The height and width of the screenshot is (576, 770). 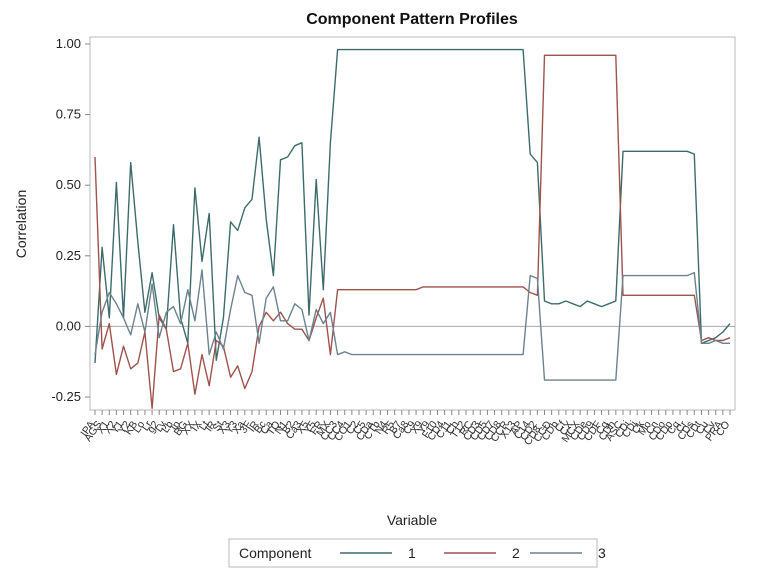 What do you see at coordinates (246, 427) in the screenshot?
I see `x-tick-label: 3F` at bounding box center [246, 427].